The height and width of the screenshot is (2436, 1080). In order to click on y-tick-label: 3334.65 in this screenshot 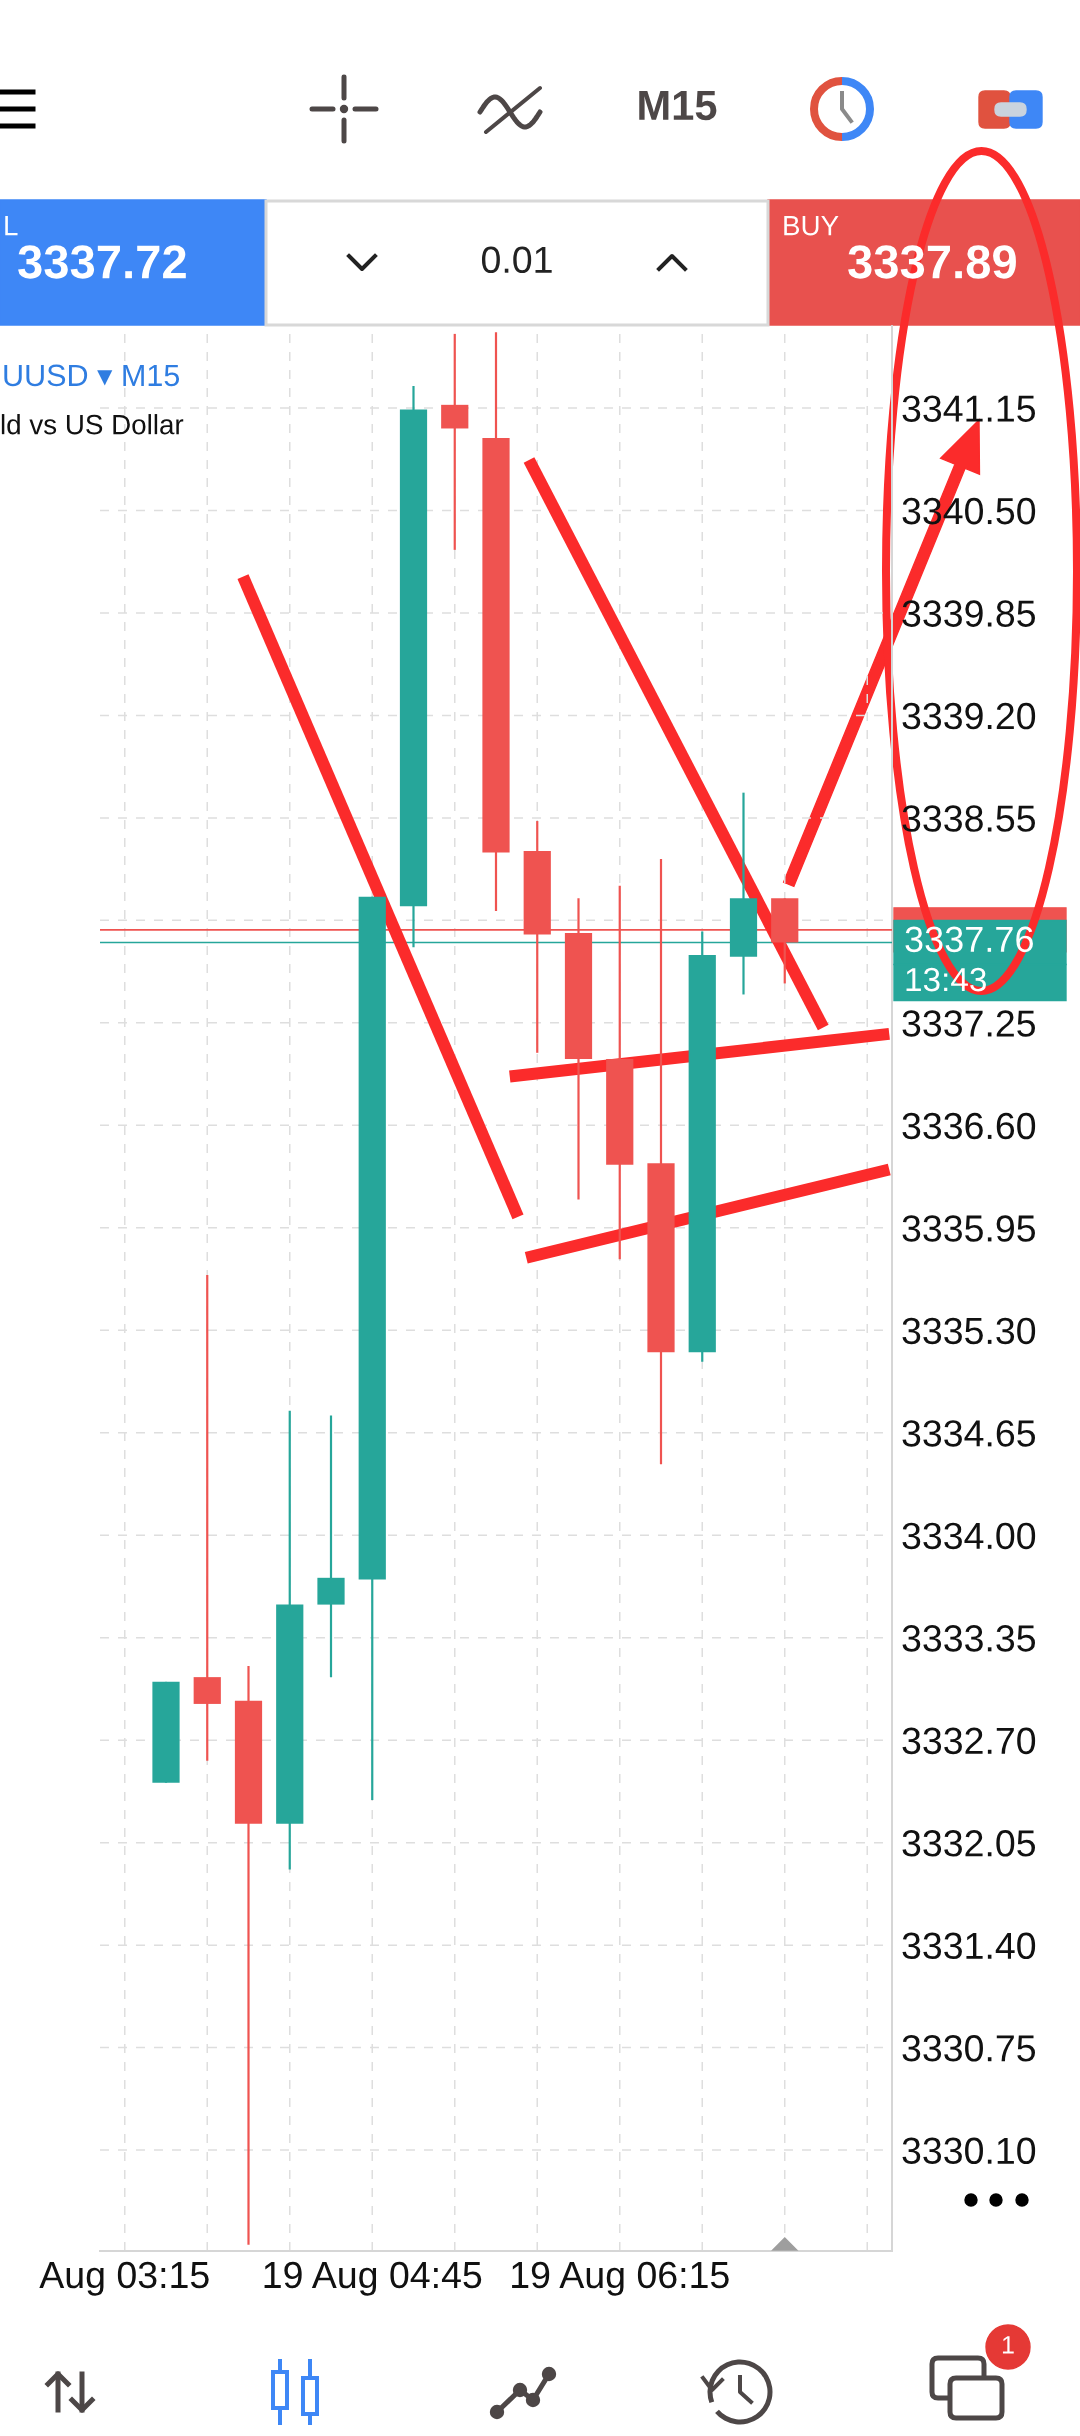, I will do `click(969, 1433)`.